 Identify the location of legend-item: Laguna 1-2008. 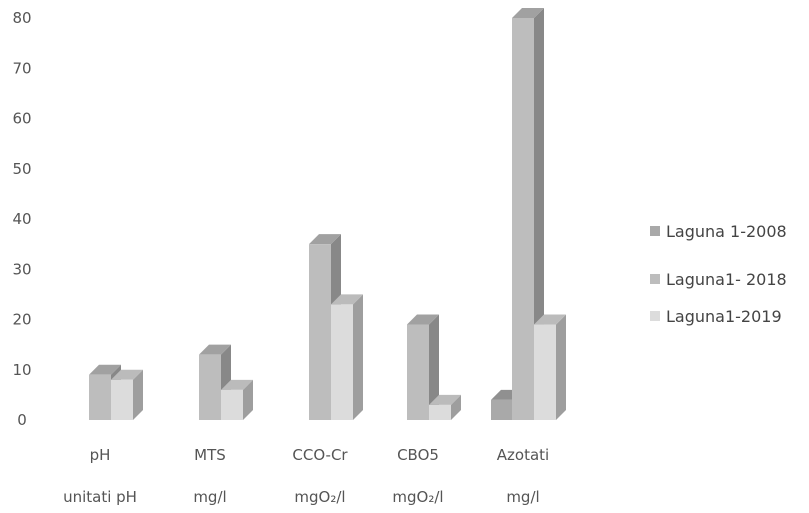
(718, 231).